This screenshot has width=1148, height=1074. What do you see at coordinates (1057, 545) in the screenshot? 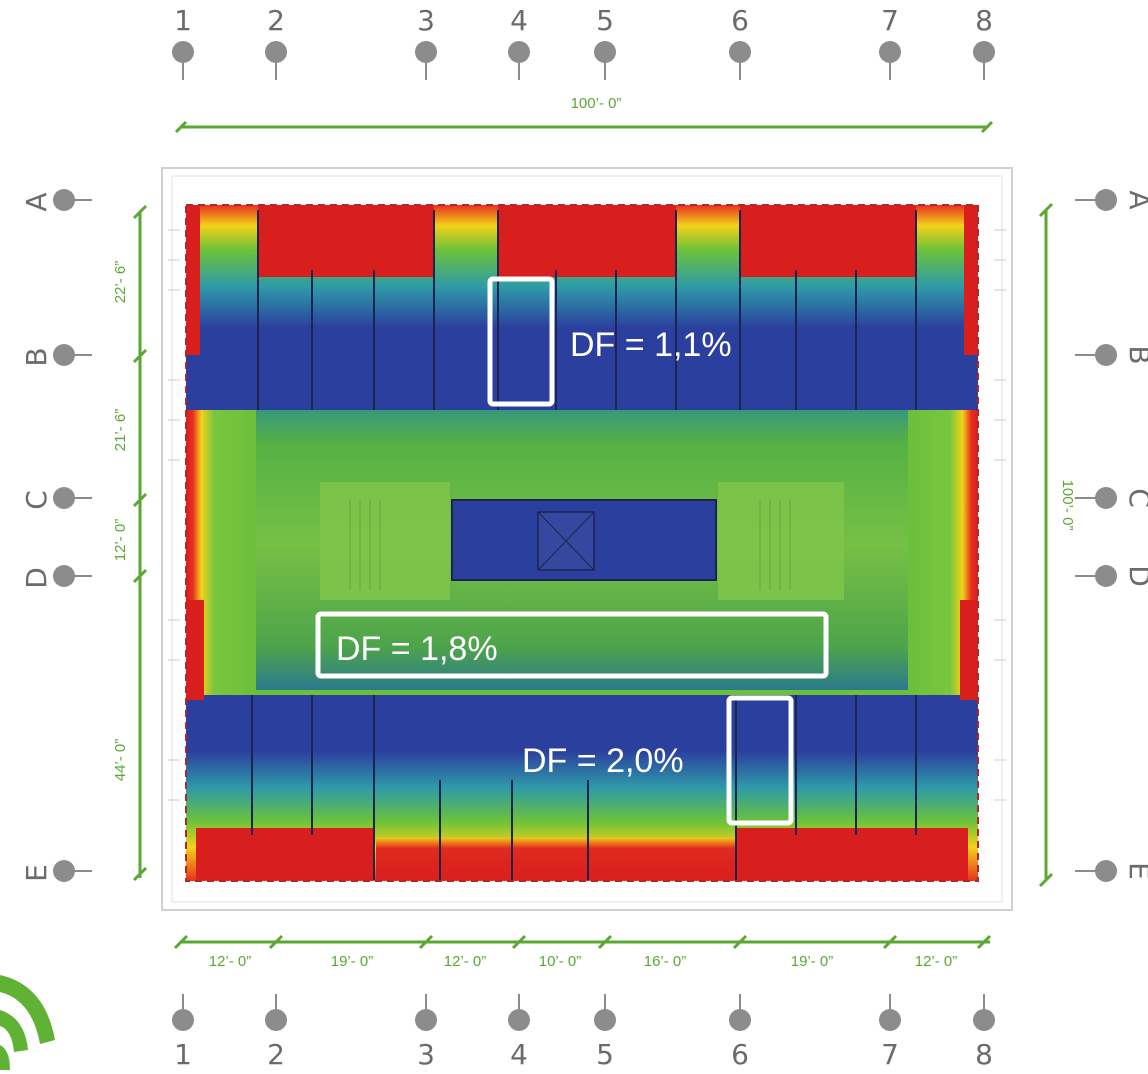
I see `overall-depth-dimension: 100’- 0”` at bounding box center [1057, 545].